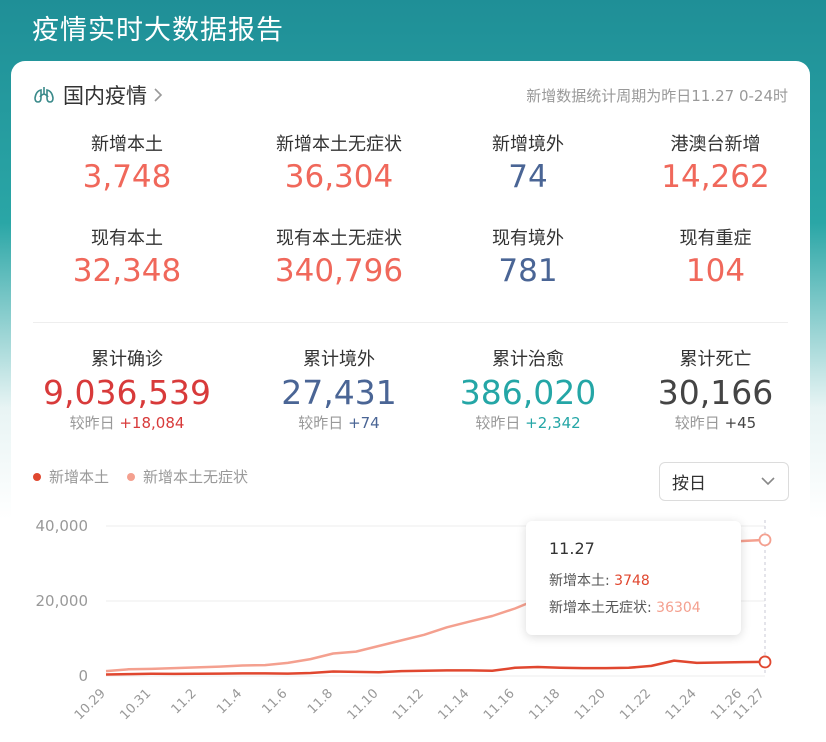  I want to click on y-tick-label: 0, so click(83, 676).